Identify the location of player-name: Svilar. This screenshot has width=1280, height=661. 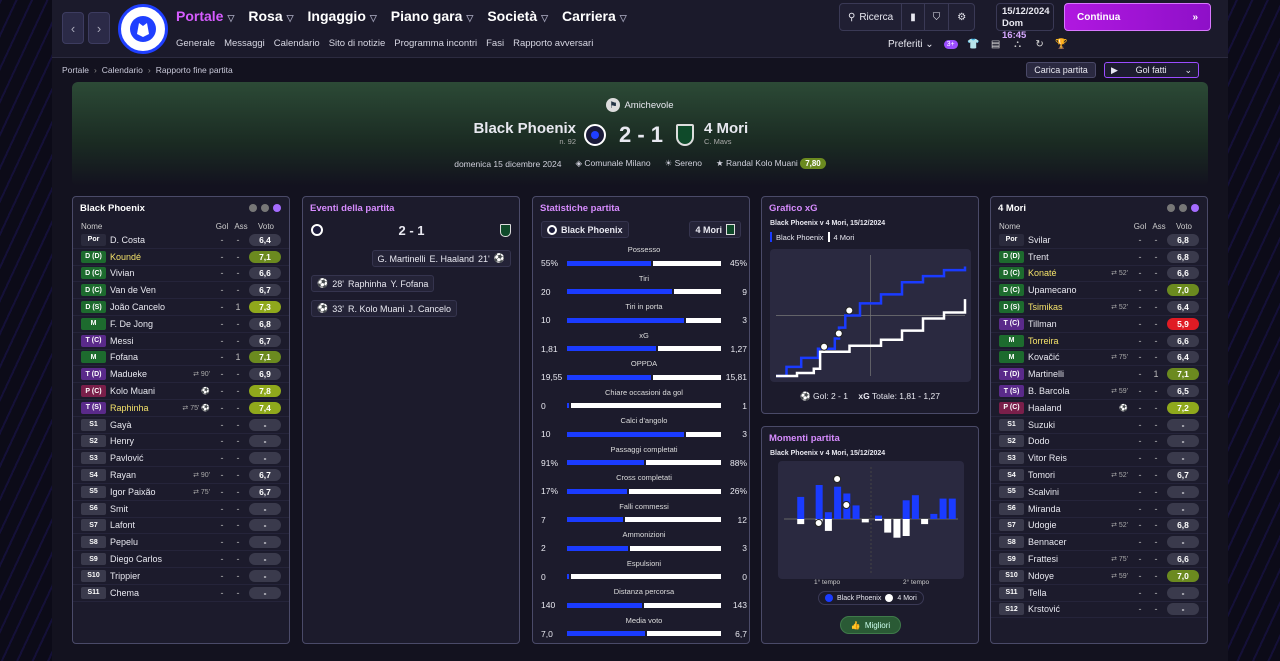
(1039, 239).